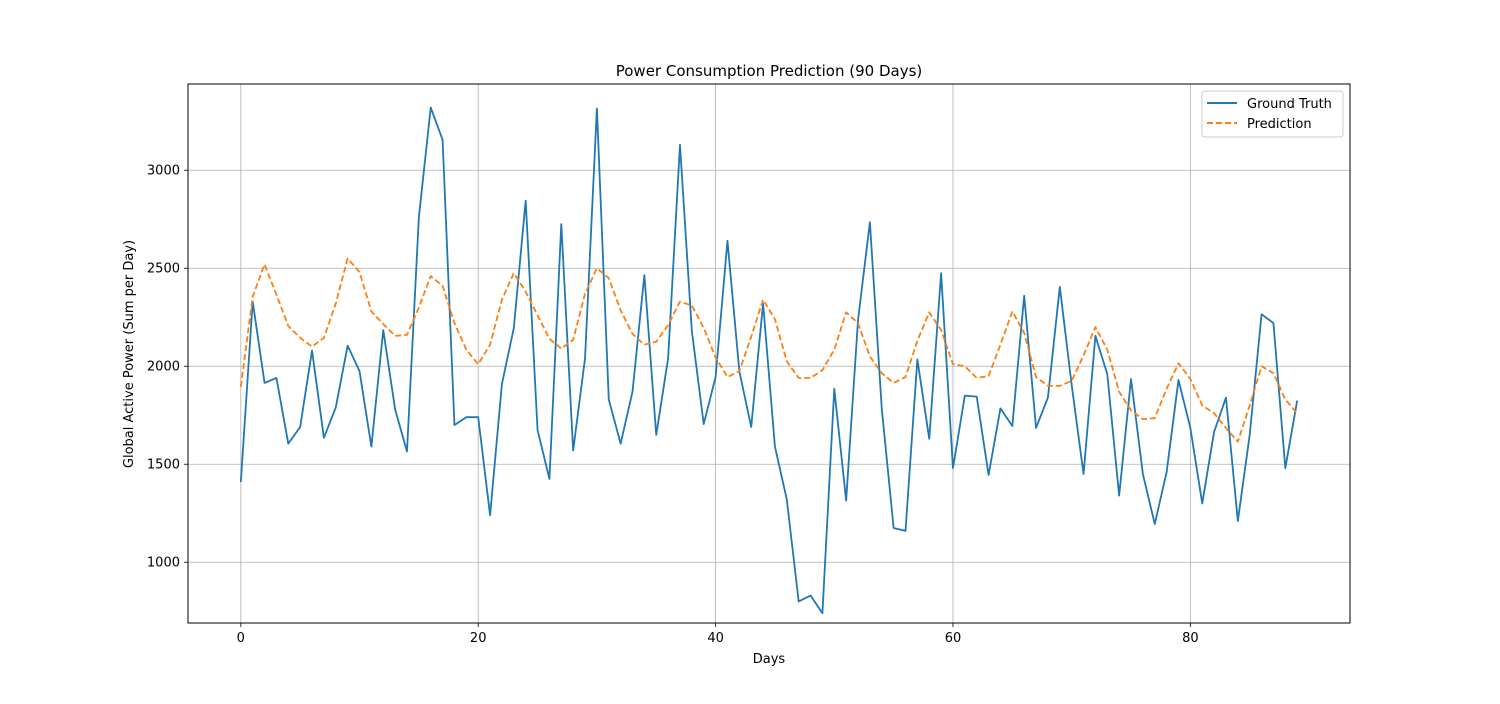  What do you see at coordinates (715, 638) in the screenshot?
I see `x-tick-label: 40` at bounding box center [715, 638].